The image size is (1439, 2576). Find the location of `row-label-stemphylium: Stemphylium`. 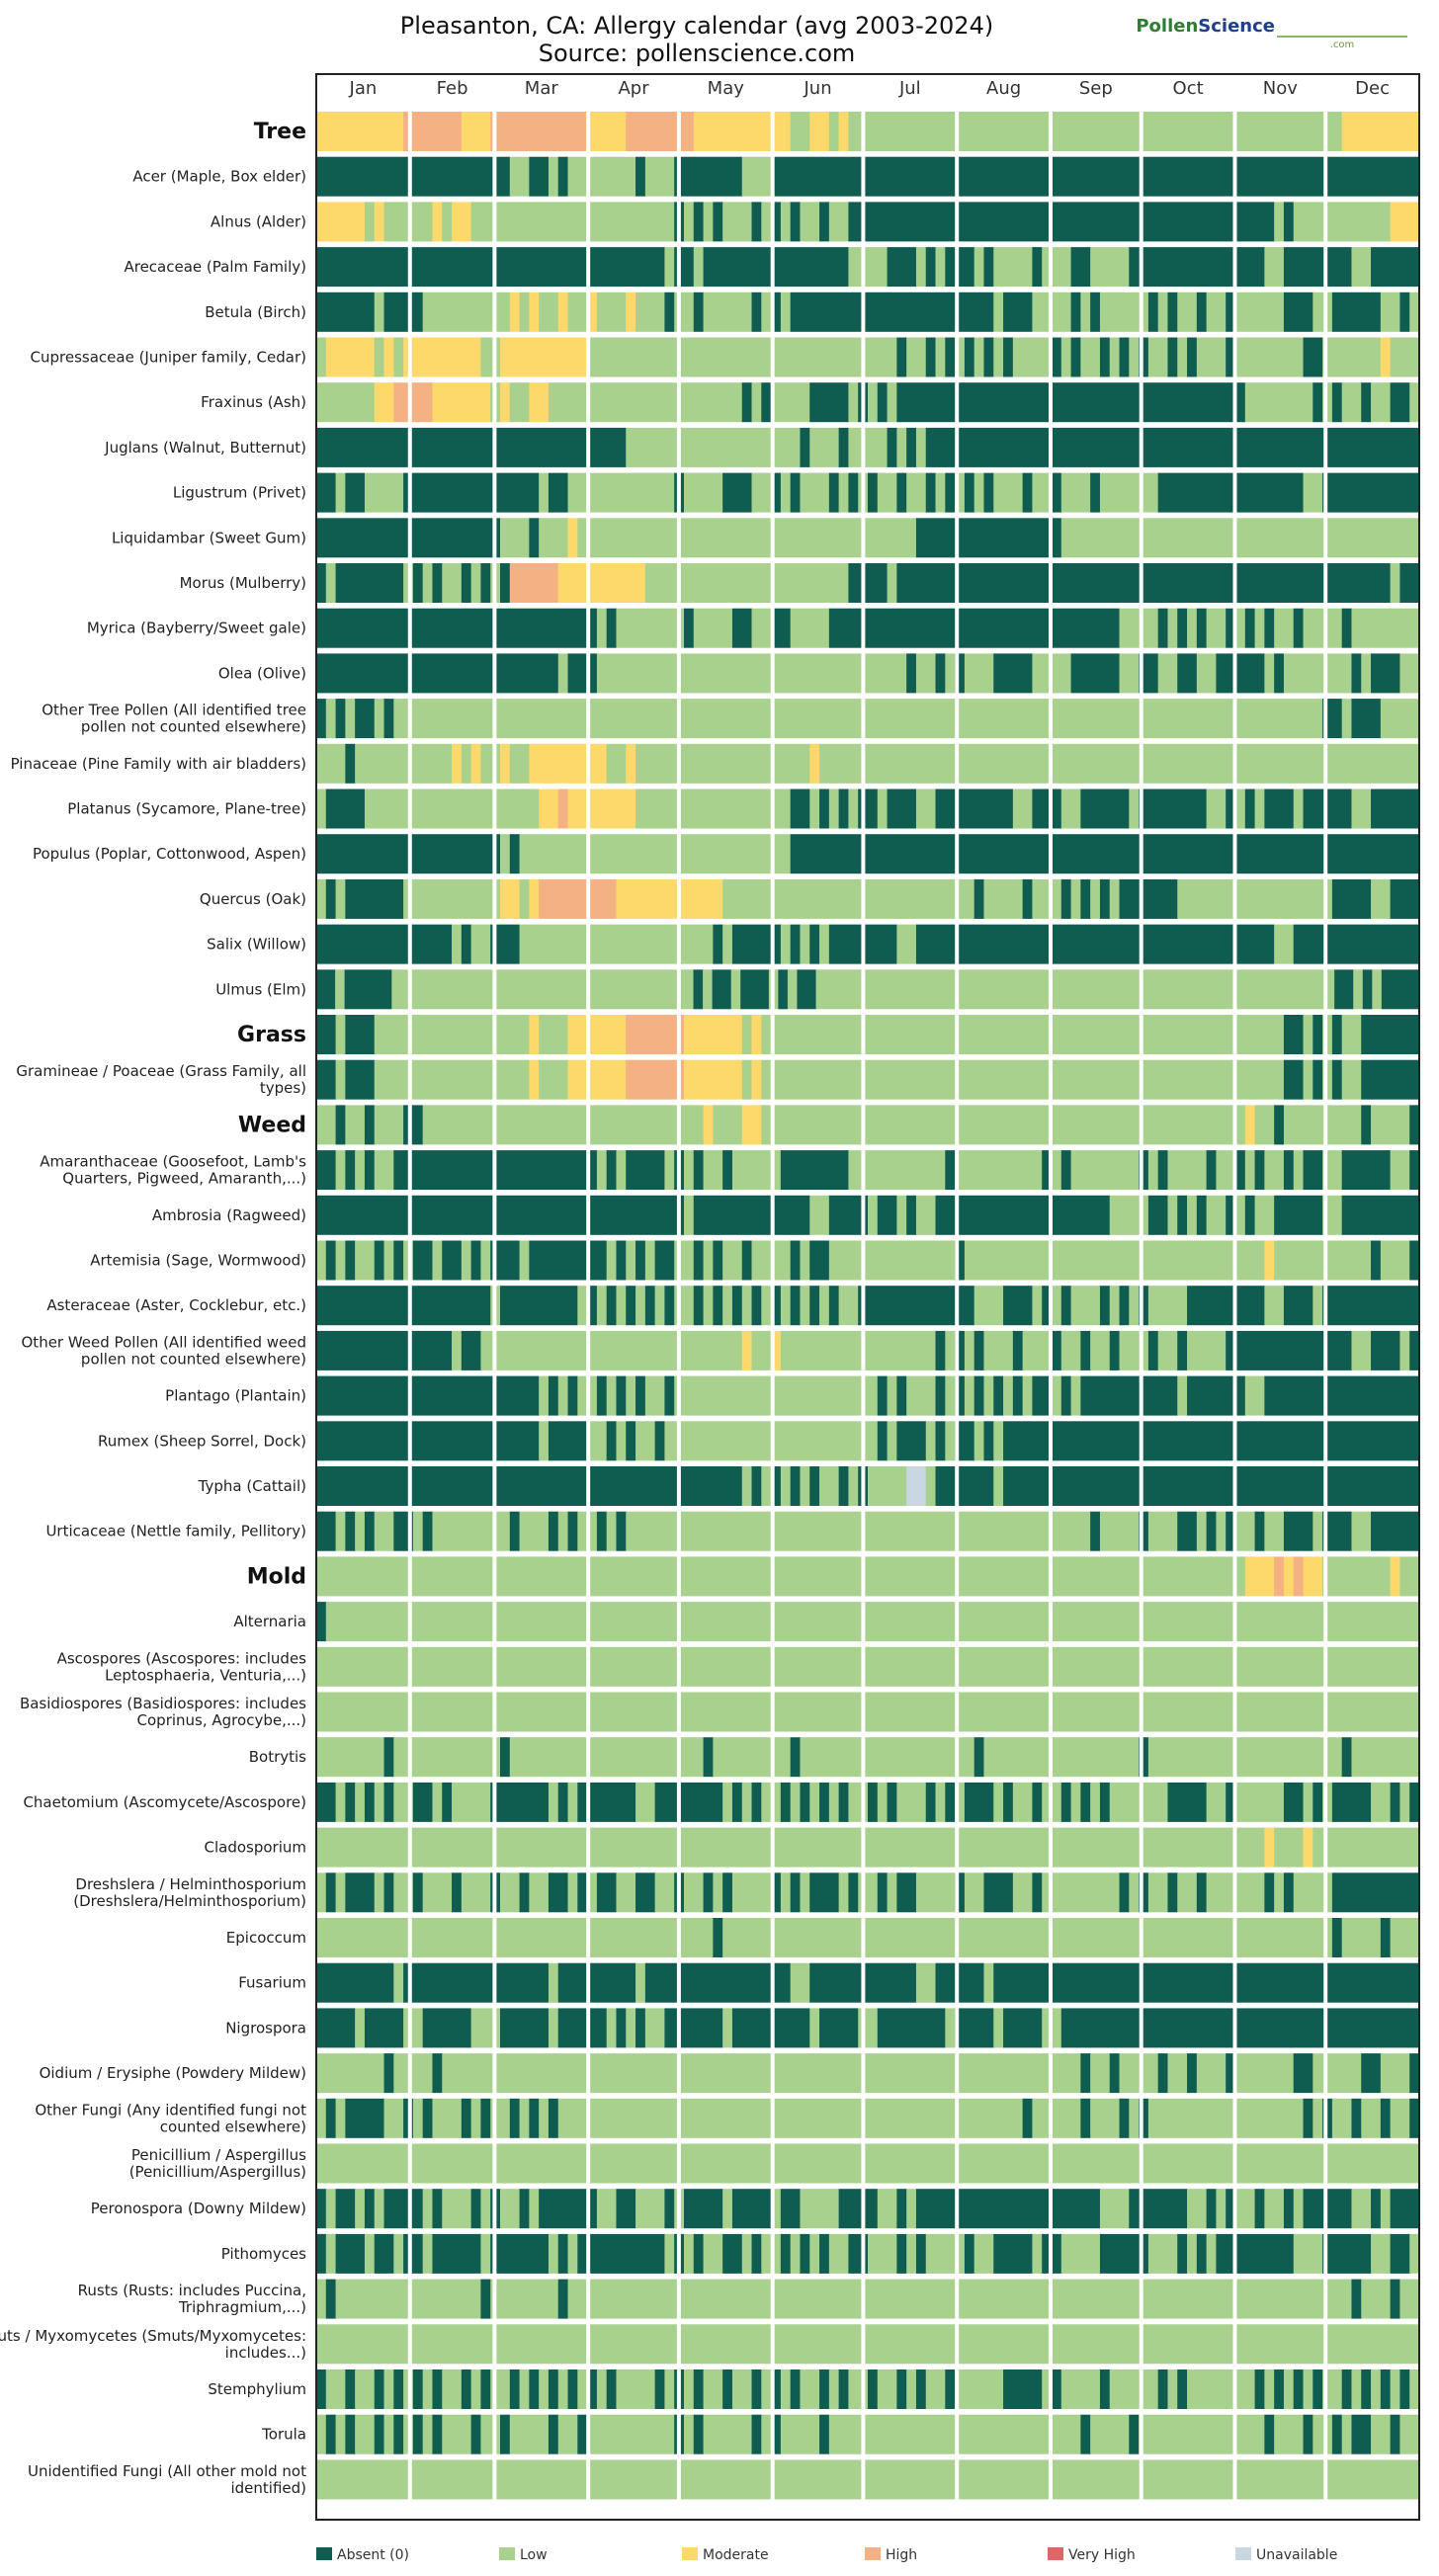

row-label-stemphylium: Stemphylium is located at coordinates (257, 2389).